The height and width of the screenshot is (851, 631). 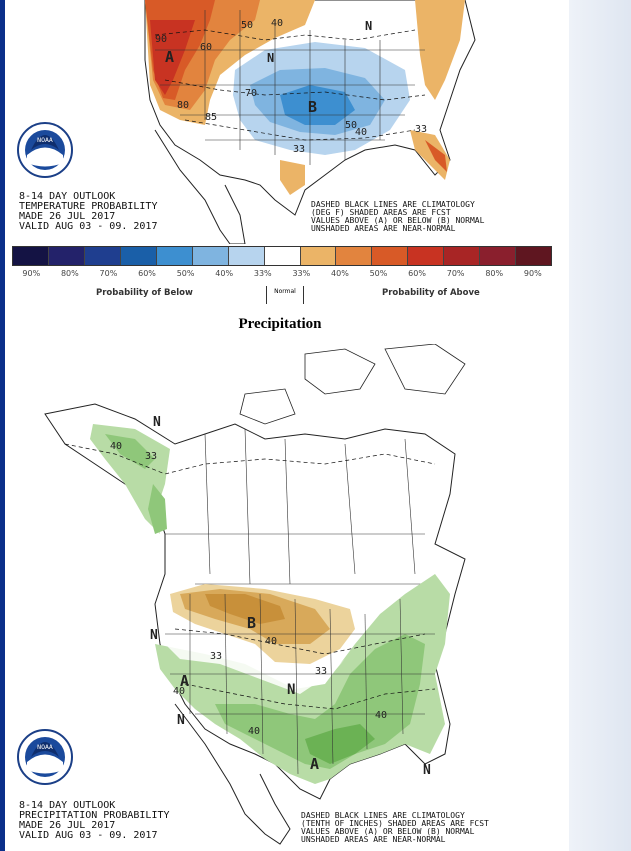 What do you see at coordinates (67, 825) in the screenshot?
I see `precip-header-line-3: MADE 26 JUL 2017` at bounding box center [67, 825].